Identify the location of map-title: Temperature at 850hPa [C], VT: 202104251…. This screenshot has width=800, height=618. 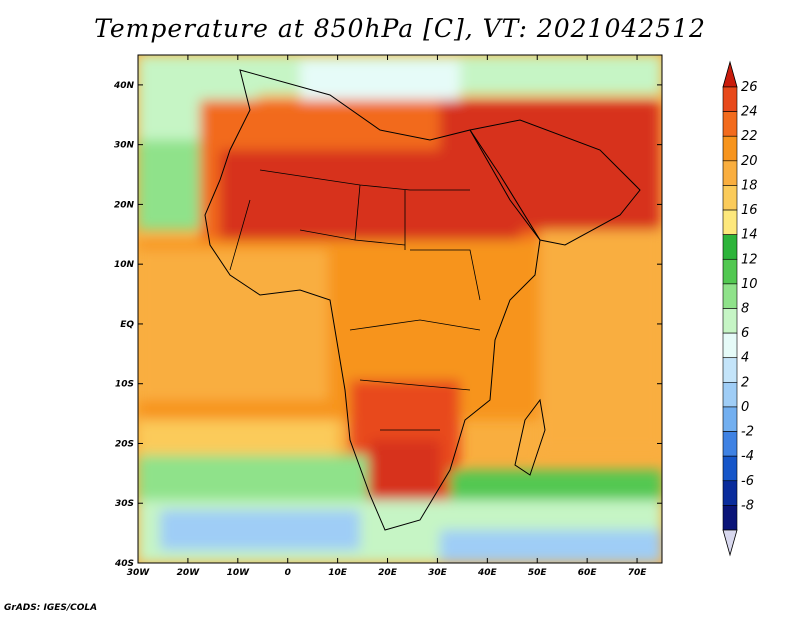
(400, 28).